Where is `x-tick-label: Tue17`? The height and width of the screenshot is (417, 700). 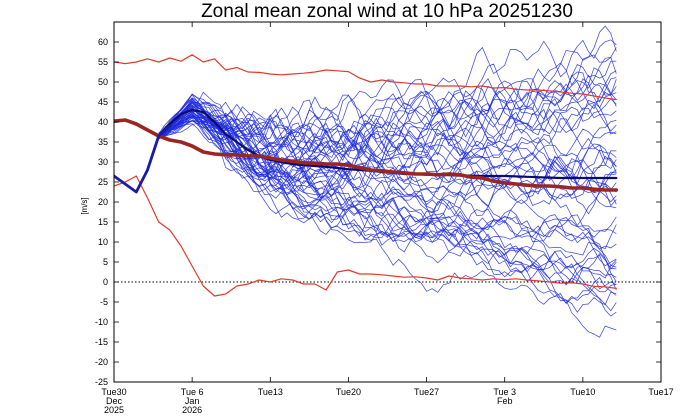 x-tick-label: Tue17 is located at coordinates (660, 392).